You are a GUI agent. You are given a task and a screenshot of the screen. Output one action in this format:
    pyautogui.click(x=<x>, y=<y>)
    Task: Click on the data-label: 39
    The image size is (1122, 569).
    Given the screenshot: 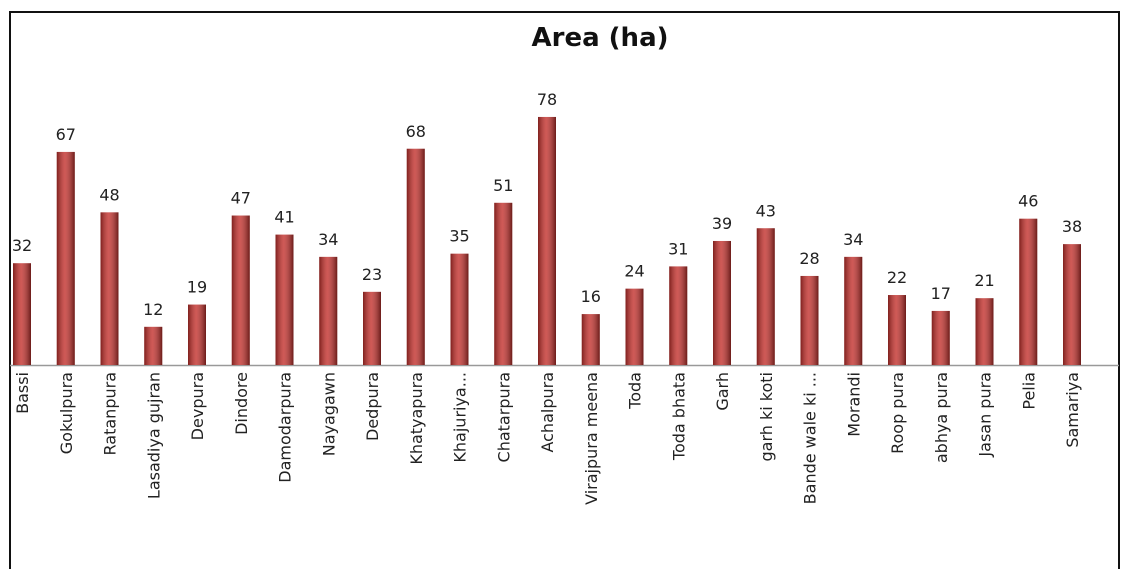 What is the action you would take?
    pyautogui.click(x=722, y=223)
    